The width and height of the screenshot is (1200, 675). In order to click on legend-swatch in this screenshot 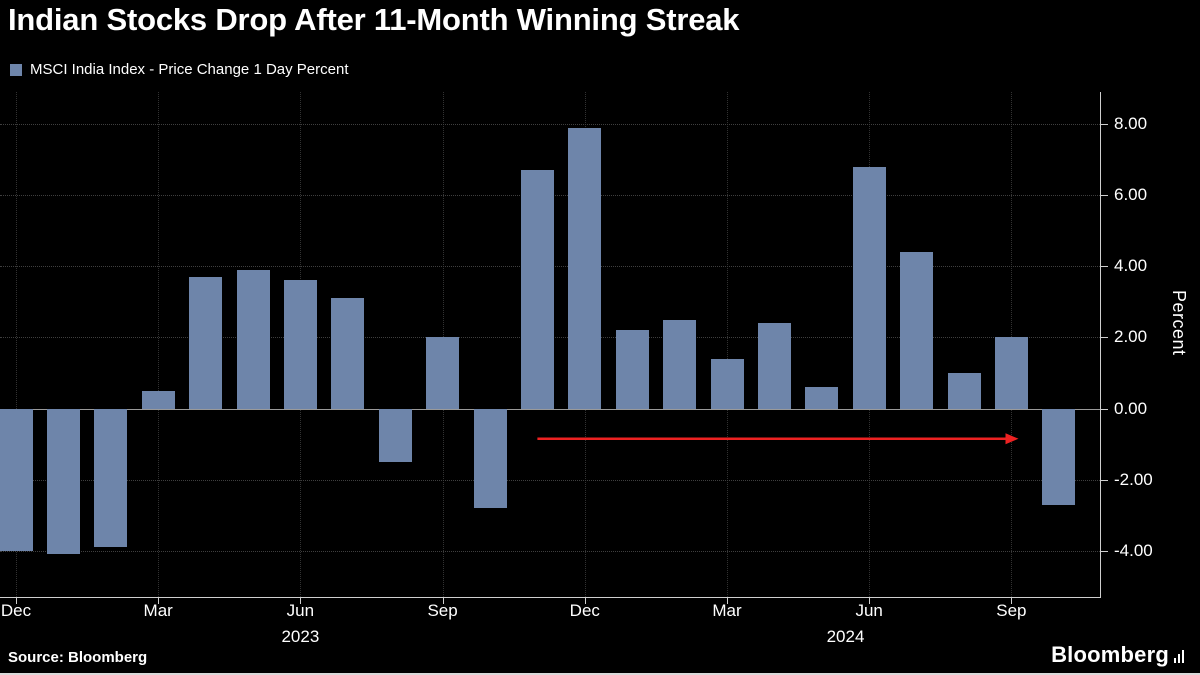, I will do `click(16, 69)`.